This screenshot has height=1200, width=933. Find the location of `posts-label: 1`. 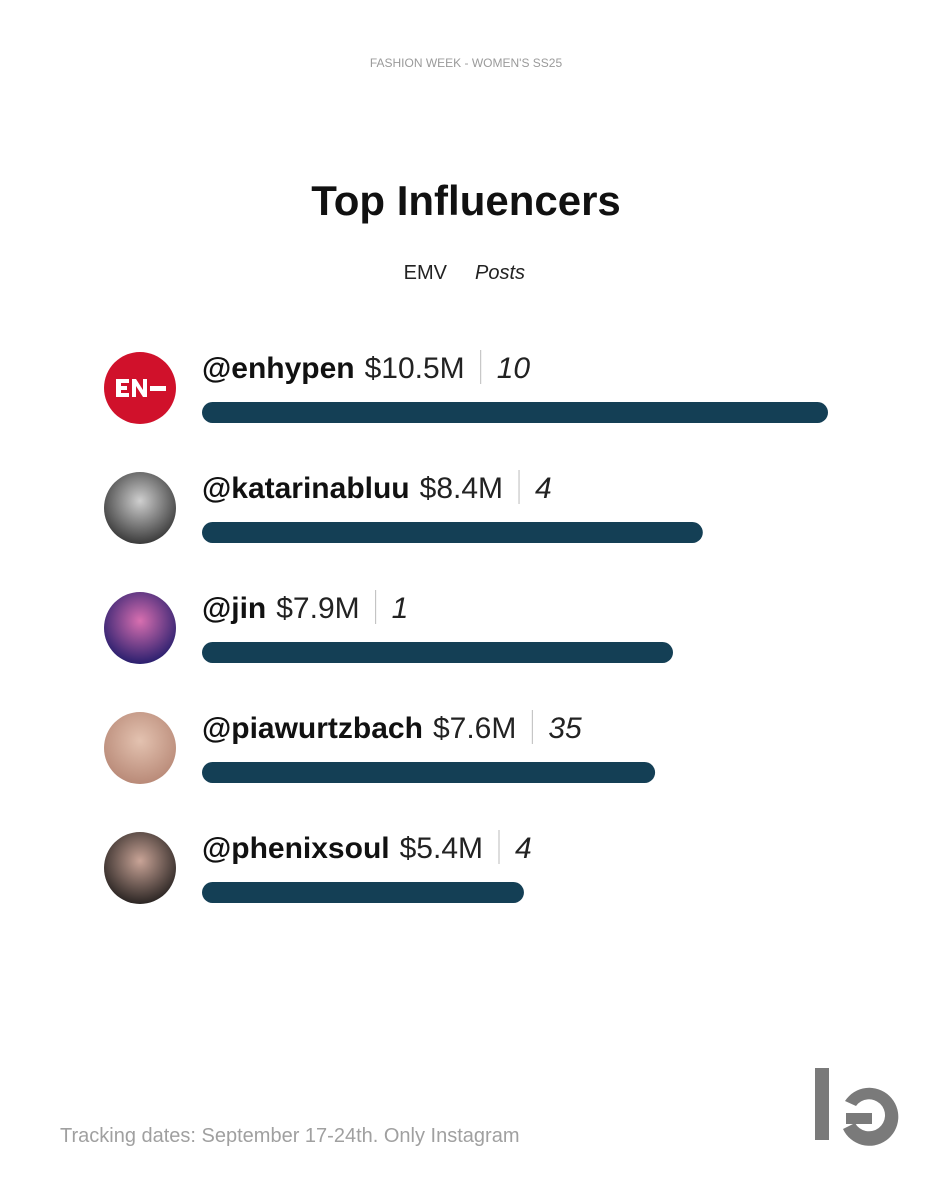

posts-label: 1 is located at coordinates (400, 608).